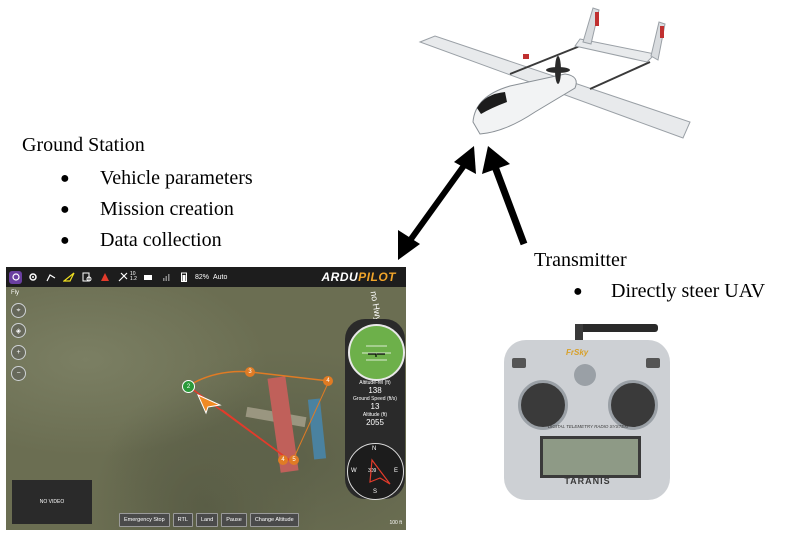  Describe the element at coordinates (590, 457) in the screenshot. I see `lcd-screen` at that location.